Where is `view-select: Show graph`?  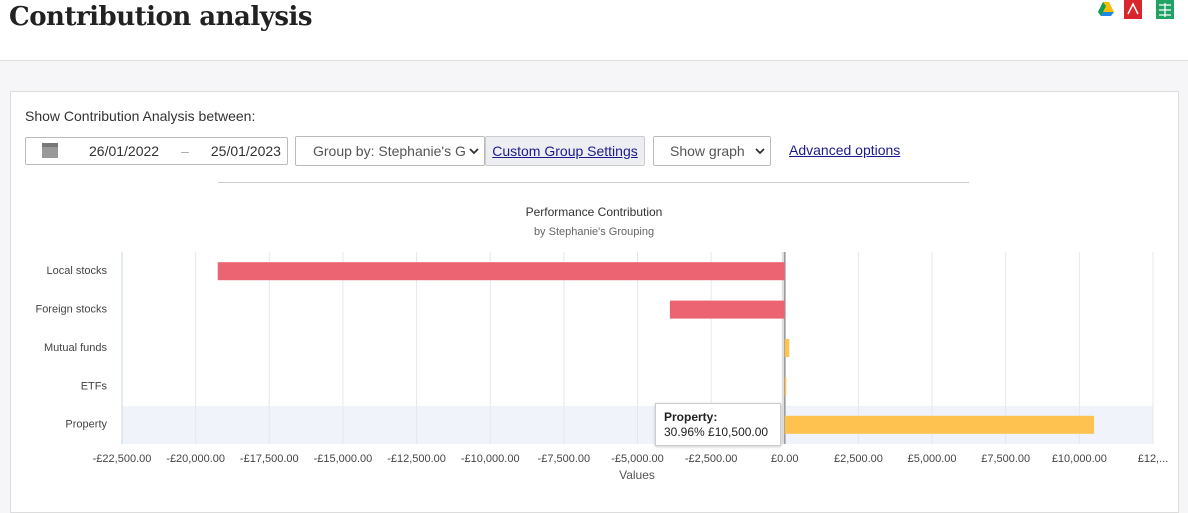
view-select: Show graph is located at coordinates (712, 151).